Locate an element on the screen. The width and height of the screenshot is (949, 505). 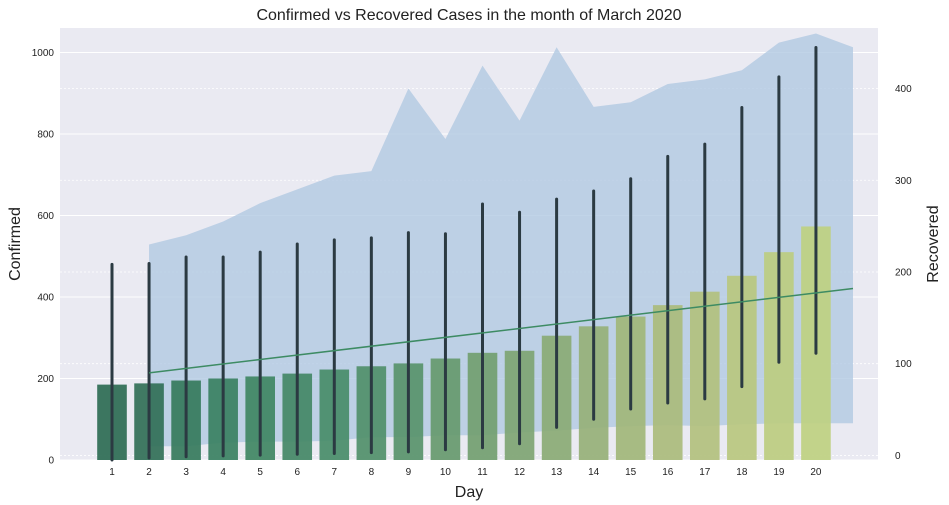
y-tick-label: 800 is located at coordinates (45, 134).